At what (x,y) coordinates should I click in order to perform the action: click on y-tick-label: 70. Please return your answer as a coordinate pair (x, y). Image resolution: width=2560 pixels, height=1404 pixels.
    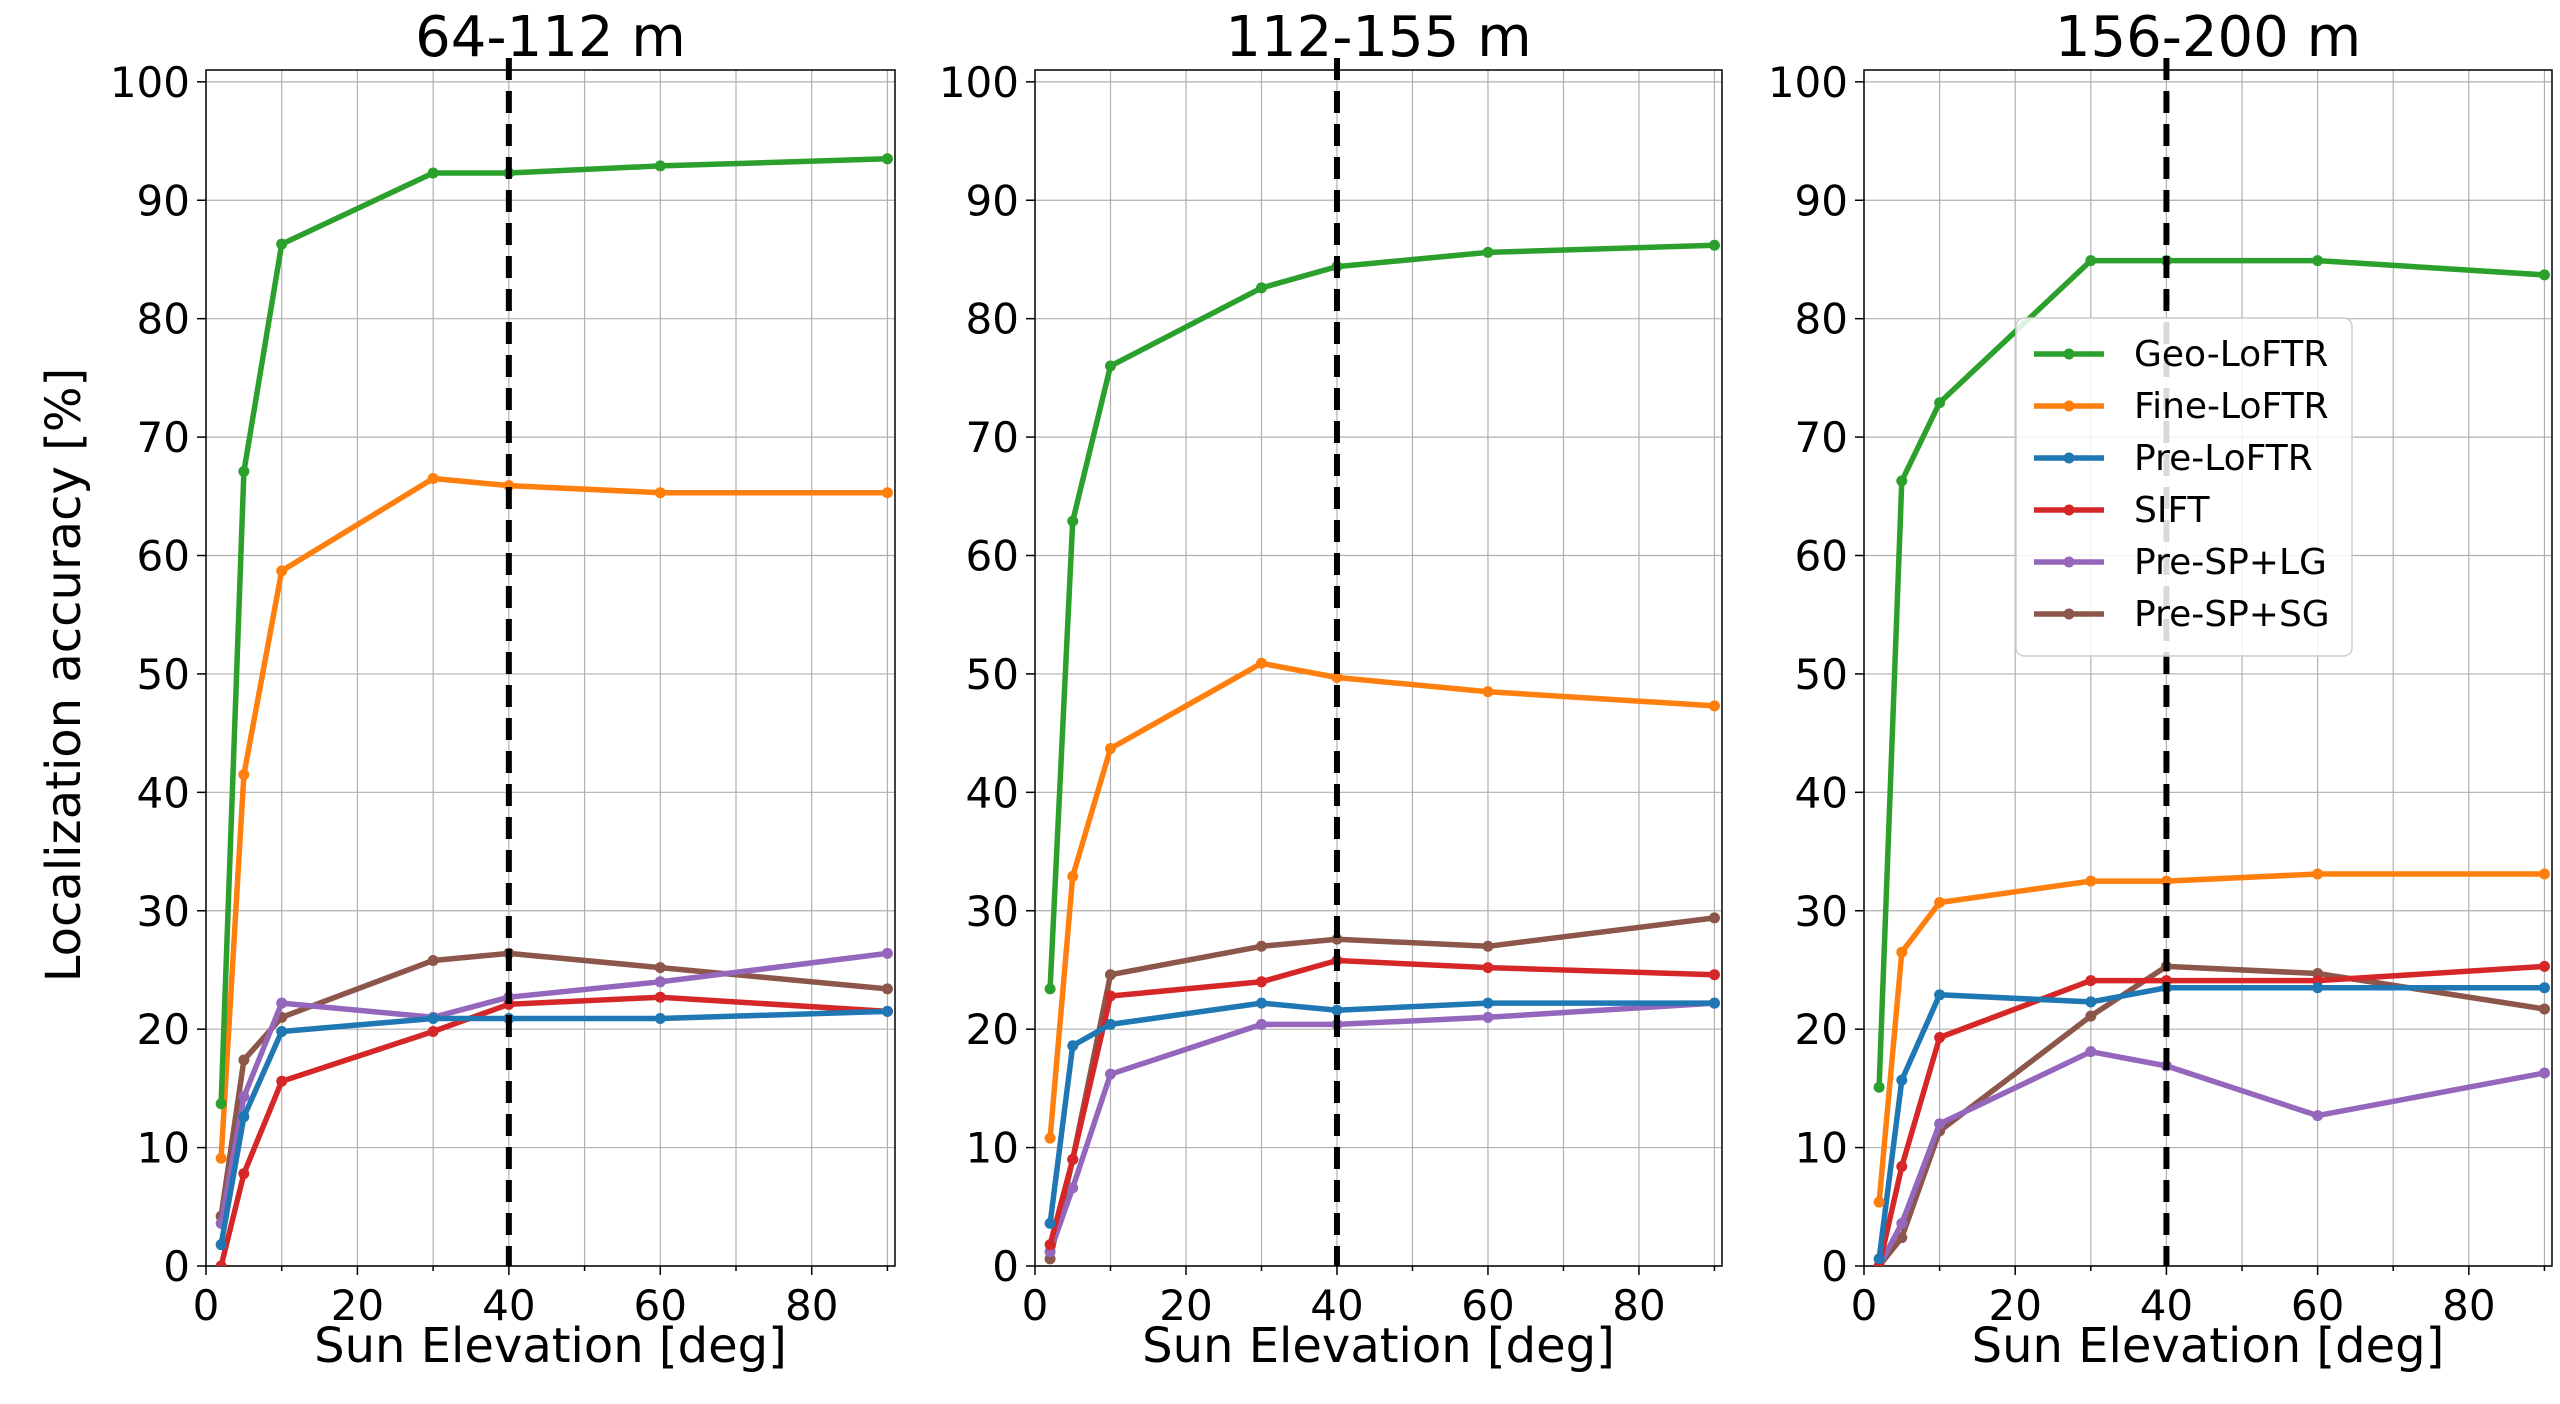
    Looking at the image, I should click on (163, 437).